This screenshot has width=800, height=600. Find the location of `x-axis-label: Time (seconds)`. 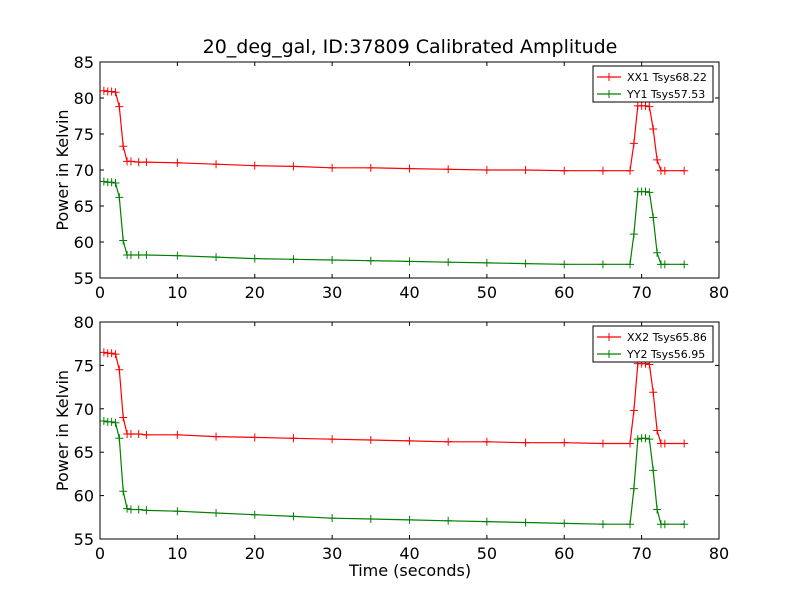

x-axis-label: Time (seconds) is located at coordinates (409, 570).